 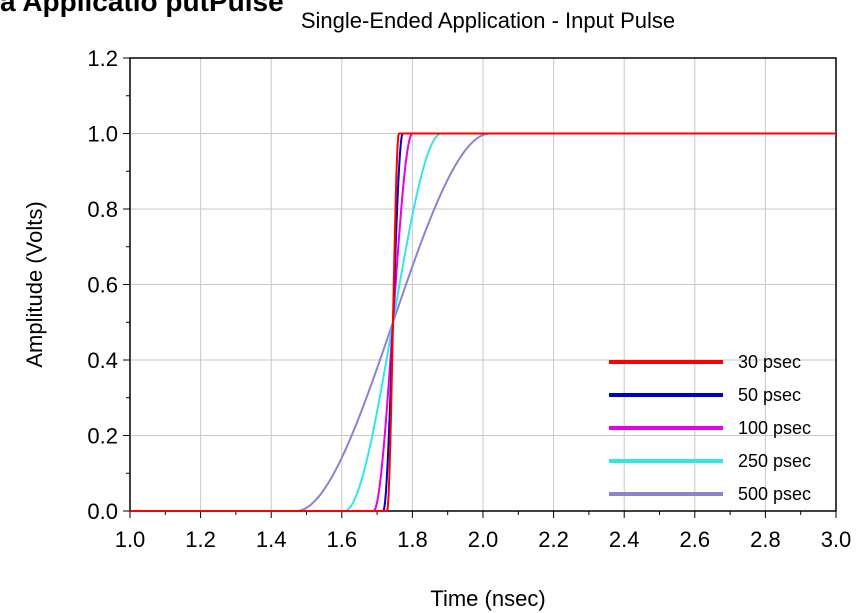 What do you see at coordinates (774, 428) in the screenshot?
I see `legend-label: 100 psec` at bounding box center [774, 428].